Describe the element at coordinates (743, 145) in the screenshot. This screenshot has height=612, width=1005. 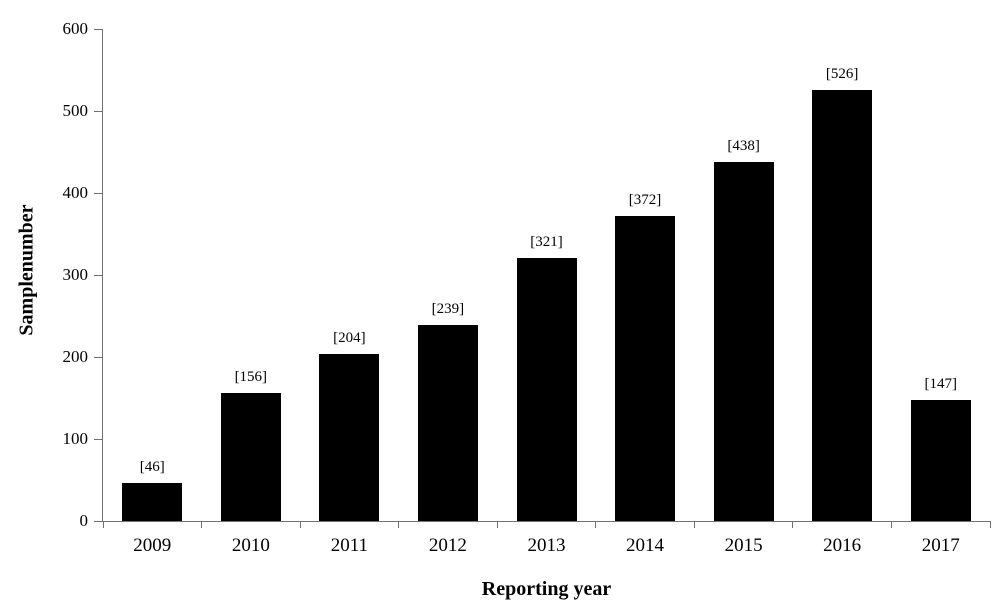
I see `bar-value-label-2015: [438]` at that location.